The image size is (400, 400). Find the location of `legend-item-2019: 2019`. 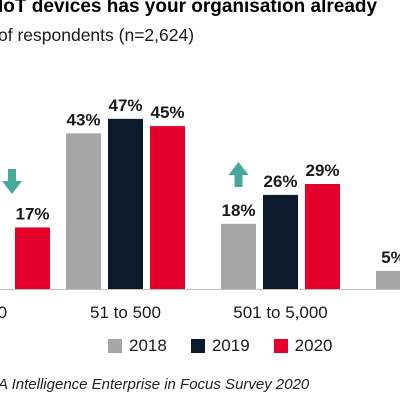

legend-item-2019: 2019 is located at coordinates (220, 346).